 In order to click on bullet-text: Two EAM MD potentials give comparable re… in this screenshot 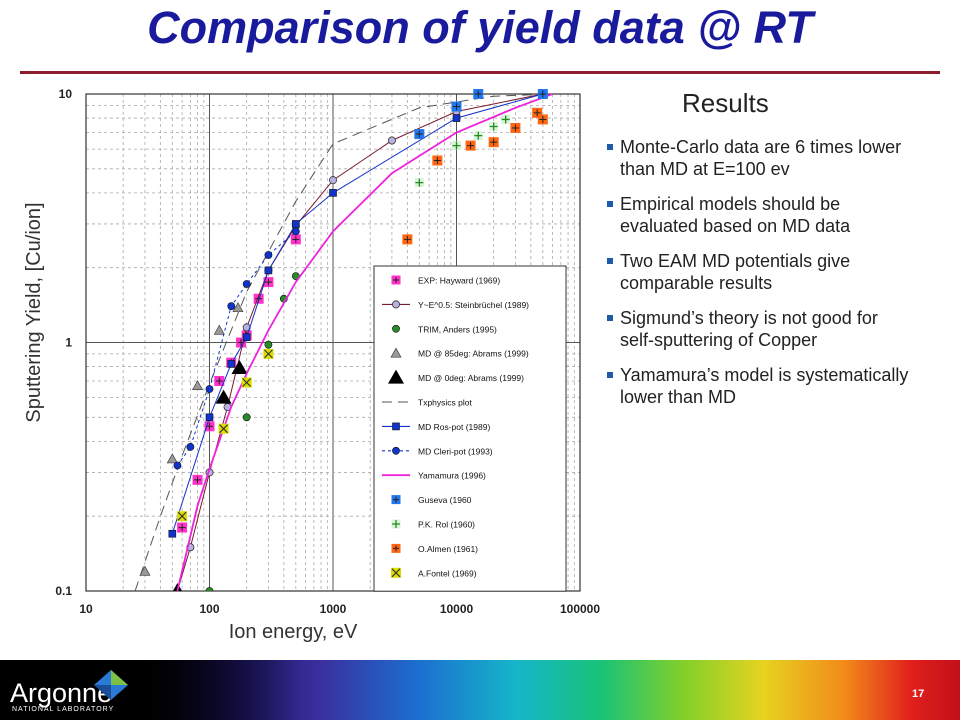, I will do `click(735, 272)`.